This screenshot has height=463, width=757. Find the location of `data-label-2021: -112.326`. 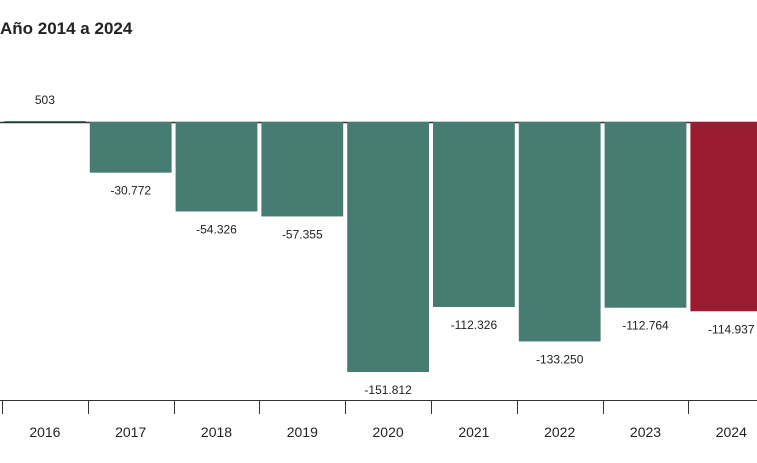

data-label-2021: -112.326 is located at coordinates (474, 325).